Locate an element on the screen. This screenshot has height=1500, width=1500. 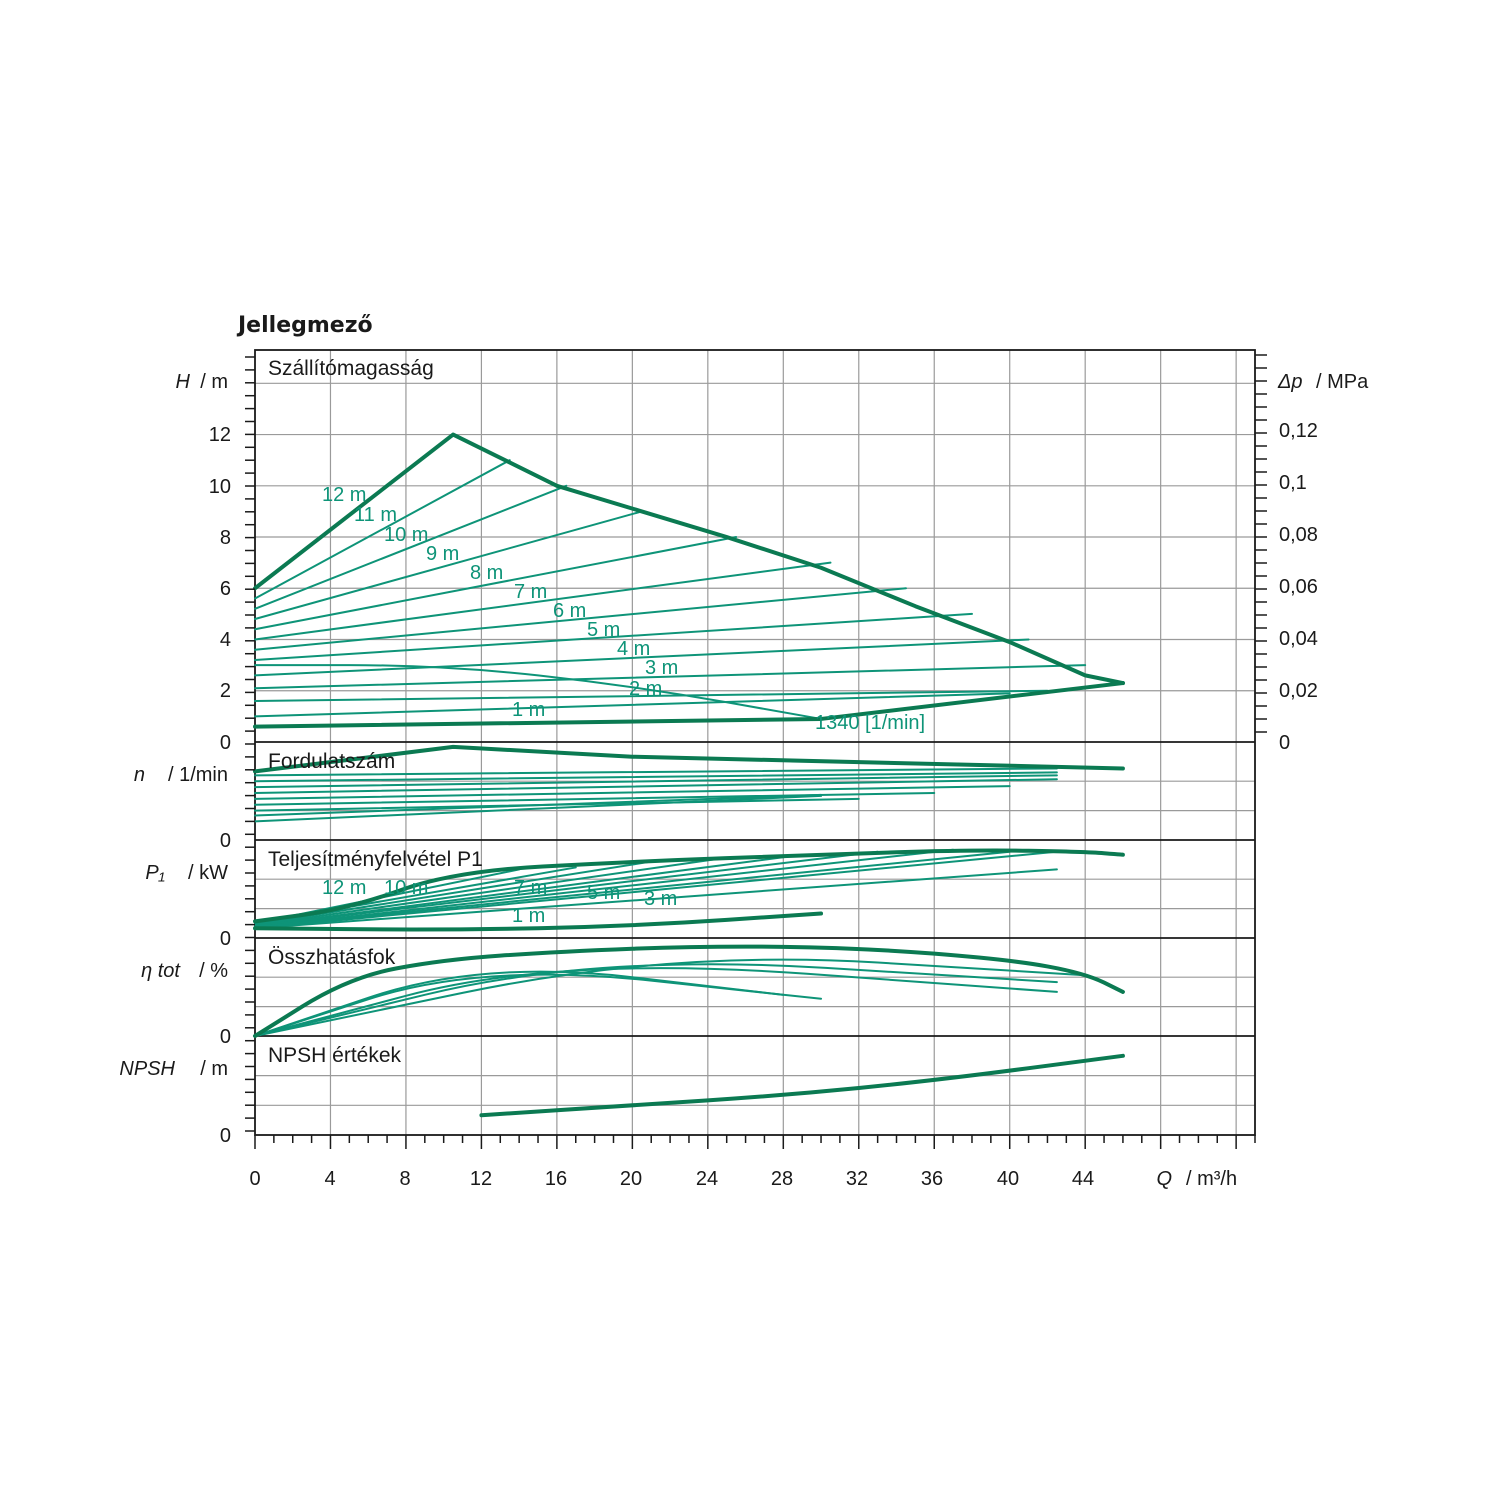
x-tick: 16 is located at coordinates (556, 1179).